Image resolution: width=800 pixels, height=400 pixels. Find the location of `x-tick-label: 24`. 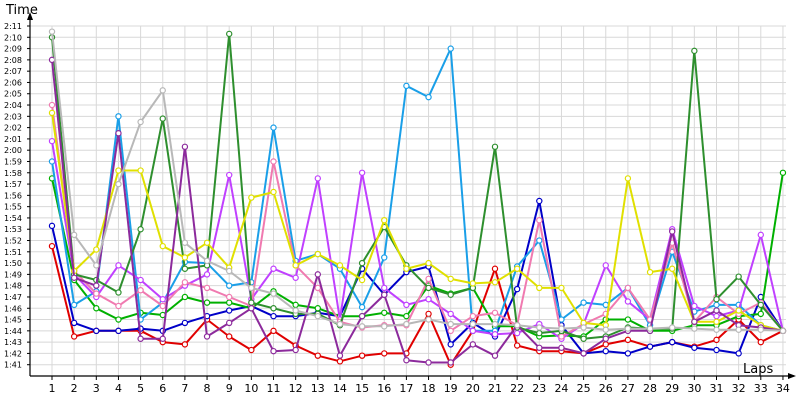

x-tick-label: 24 is located at coordinates (561, 388).